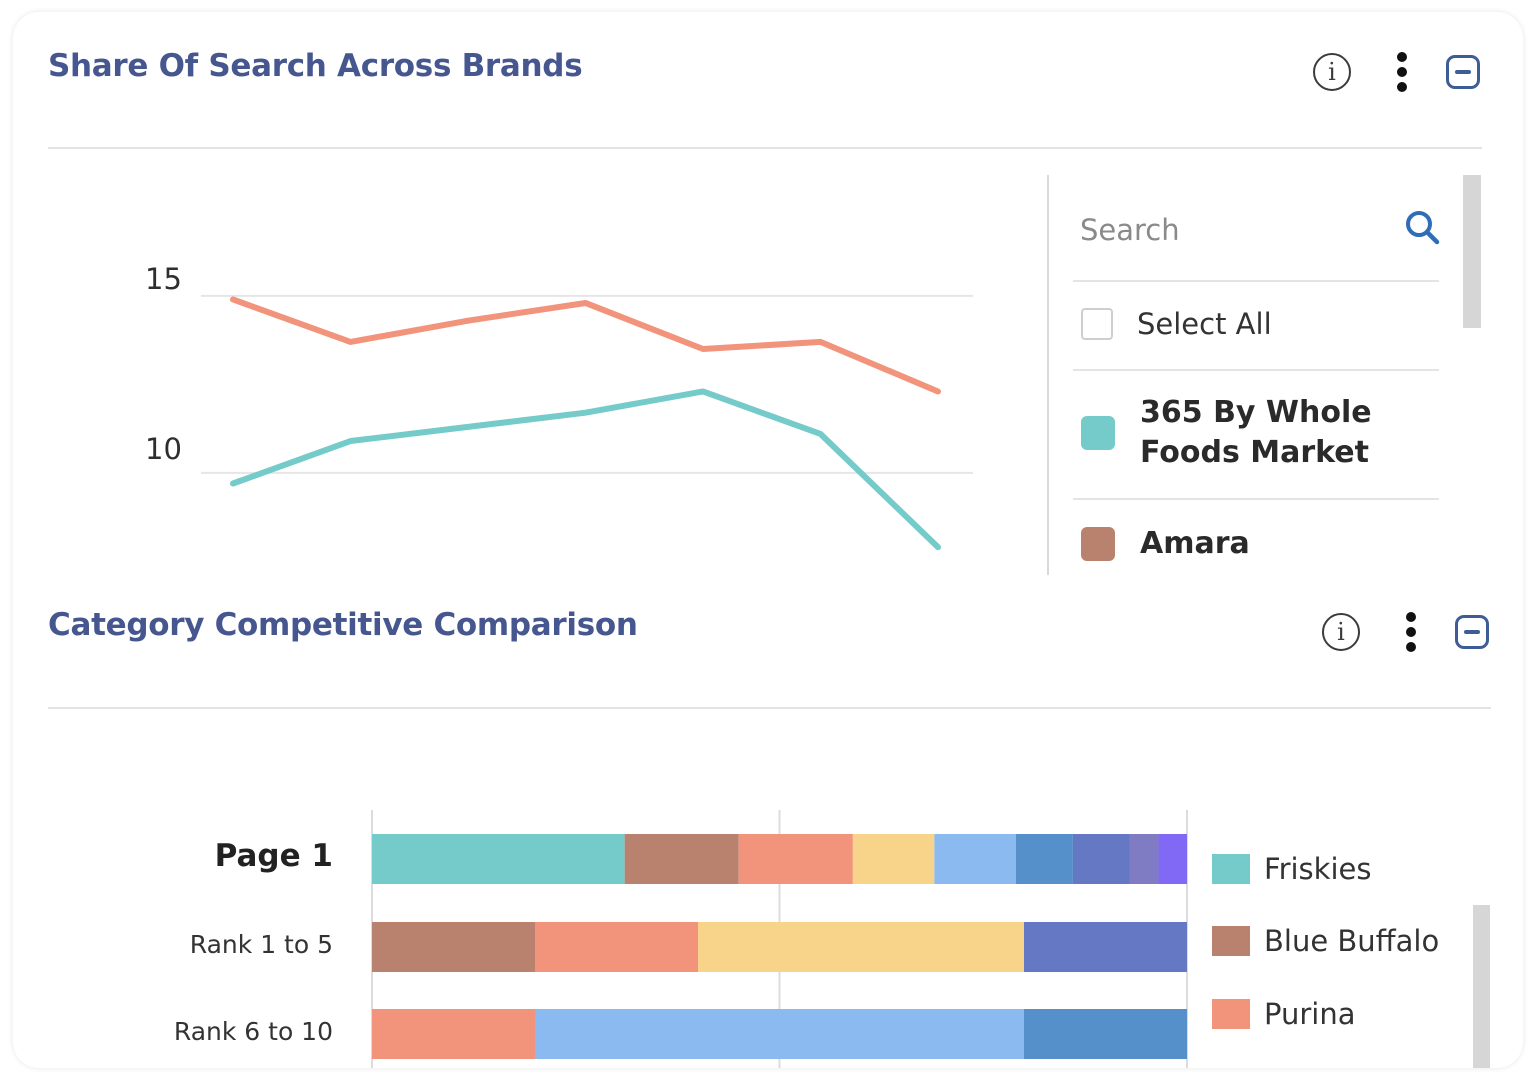 The width and height of the screenshot is (1536, 1081). What do you see at coordinates (1048, 375) in the screenshot?
I see `legend-separator` at bounding box center [1048, 375].